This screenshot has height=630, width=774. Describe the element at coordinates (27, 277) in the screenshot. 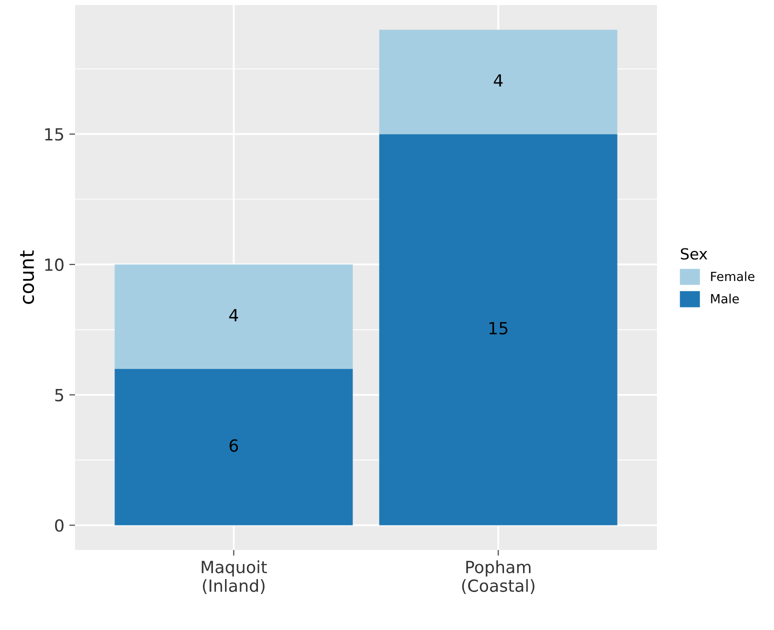

I see `y-axis-title: count` at that location.